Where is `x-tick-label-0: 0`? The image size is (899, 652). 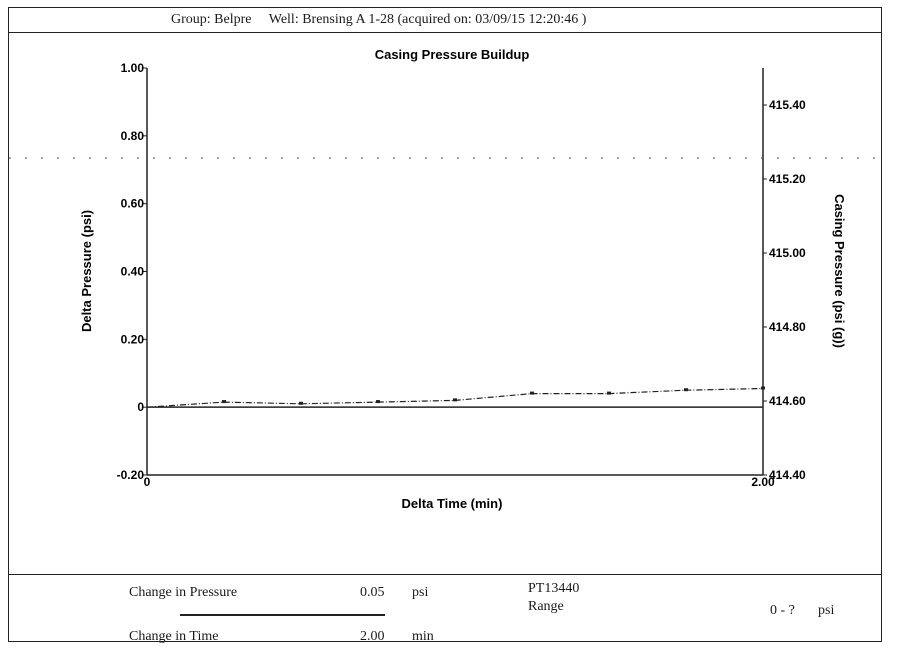 x-tick-label-0: 0 is located at coordinates (147, 482).